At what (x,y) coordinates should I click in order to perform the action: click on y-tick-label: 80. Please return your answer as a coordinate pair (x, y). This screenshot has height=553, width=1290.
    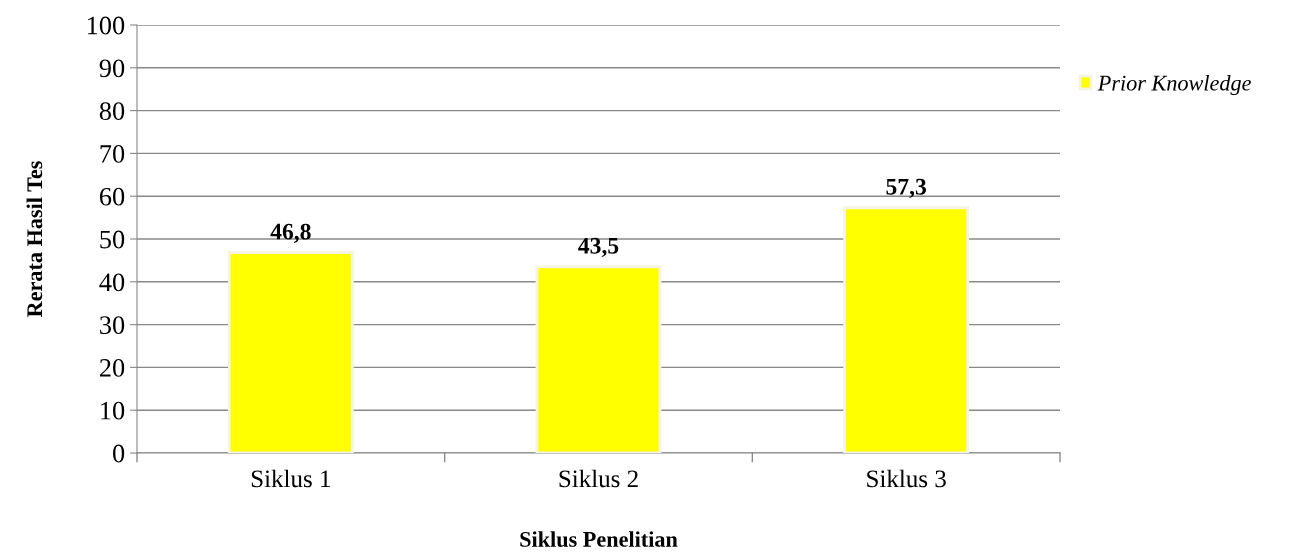
    Looking at the image, I should click on (112, 111).